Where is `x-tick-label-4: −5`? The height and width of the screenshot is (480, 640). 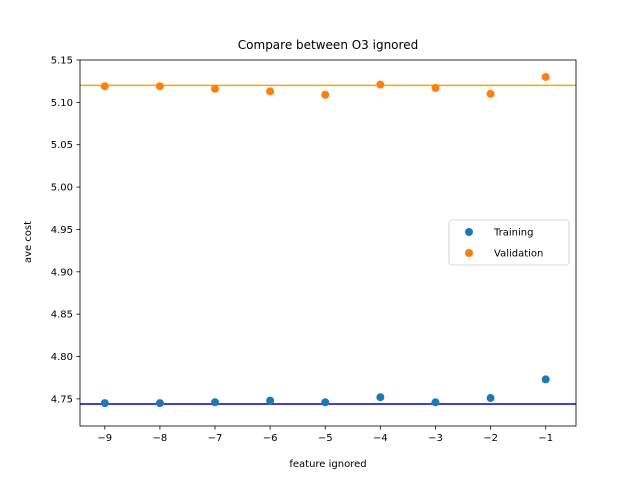 x-tick-label-4: −5 is located at coordinates (325, 438).